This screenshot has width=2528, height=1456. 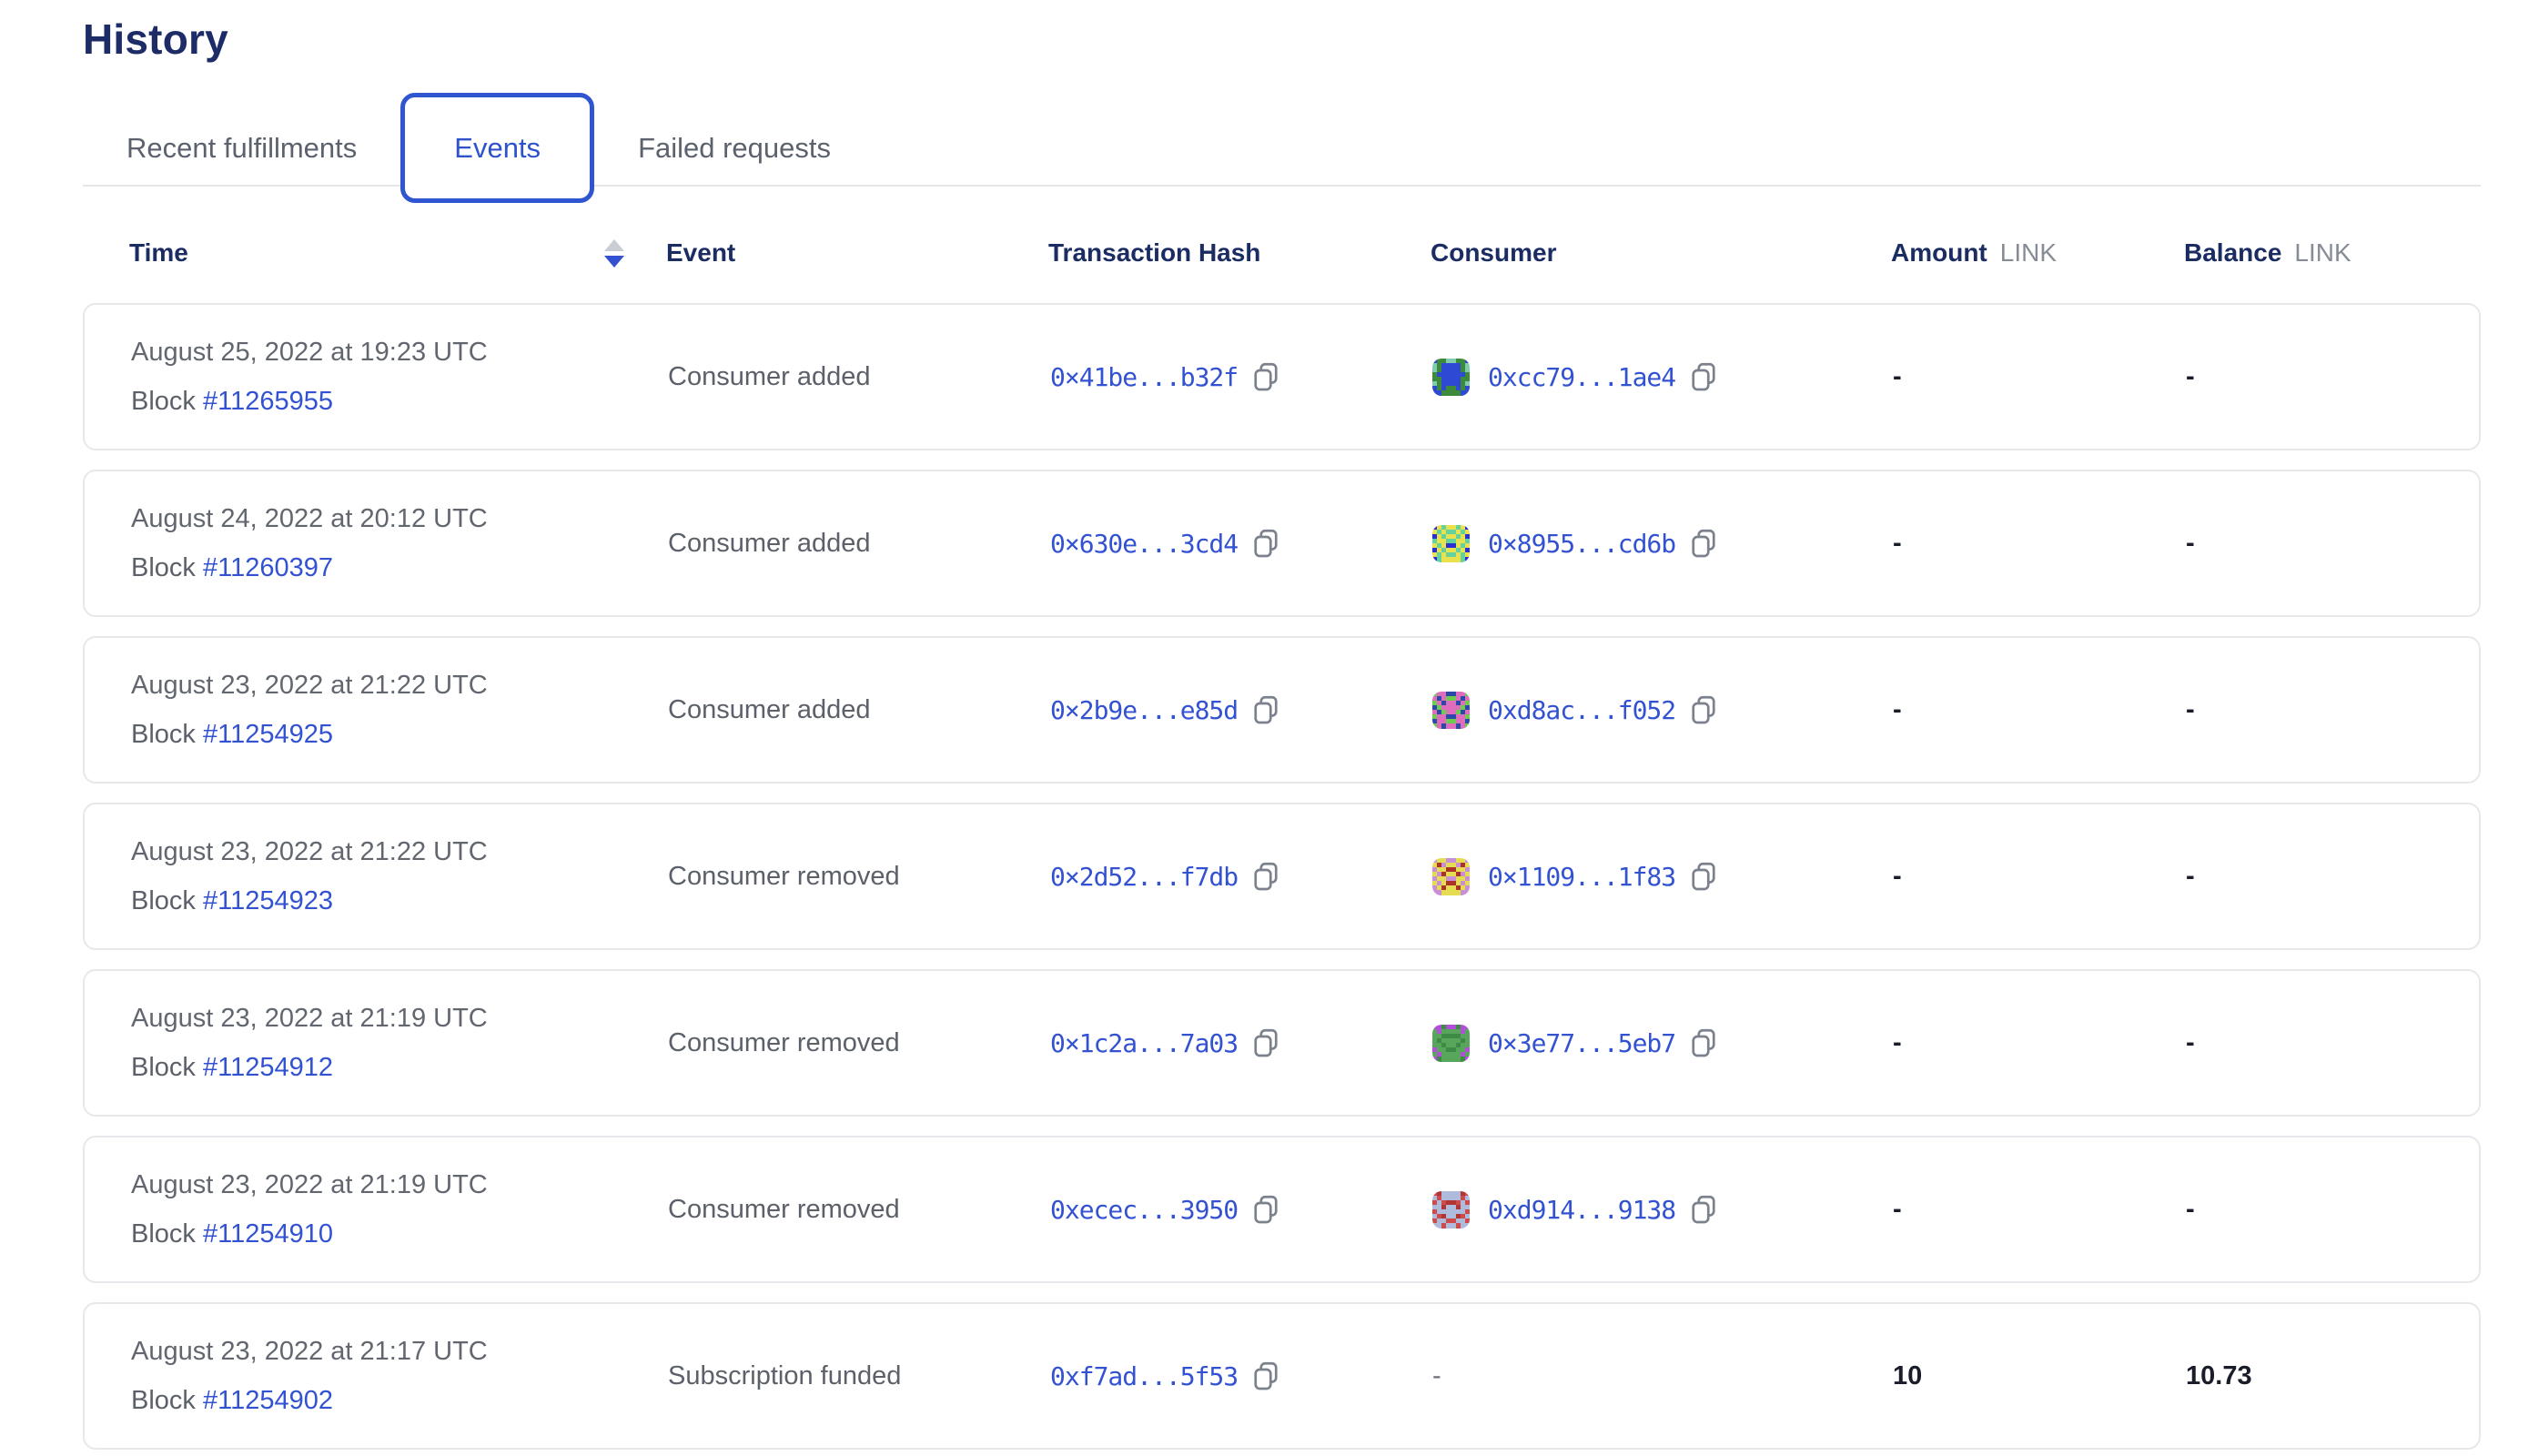 What do you see at coordinates (155, 39) in the screenshot?
I see `page-title: History` at bounding box center [155, 39].